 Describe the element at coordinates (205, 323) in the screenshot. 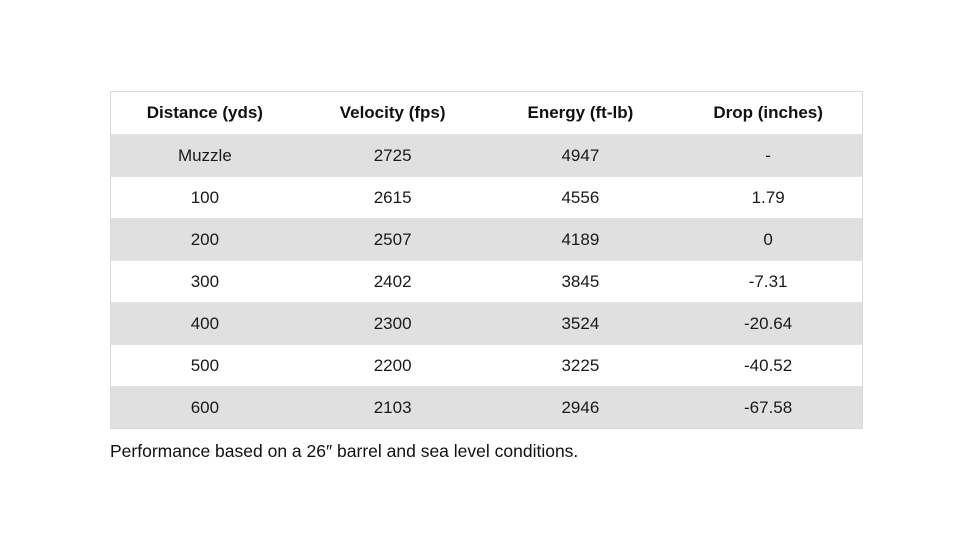

I see `cell-distance: 400` at that location.